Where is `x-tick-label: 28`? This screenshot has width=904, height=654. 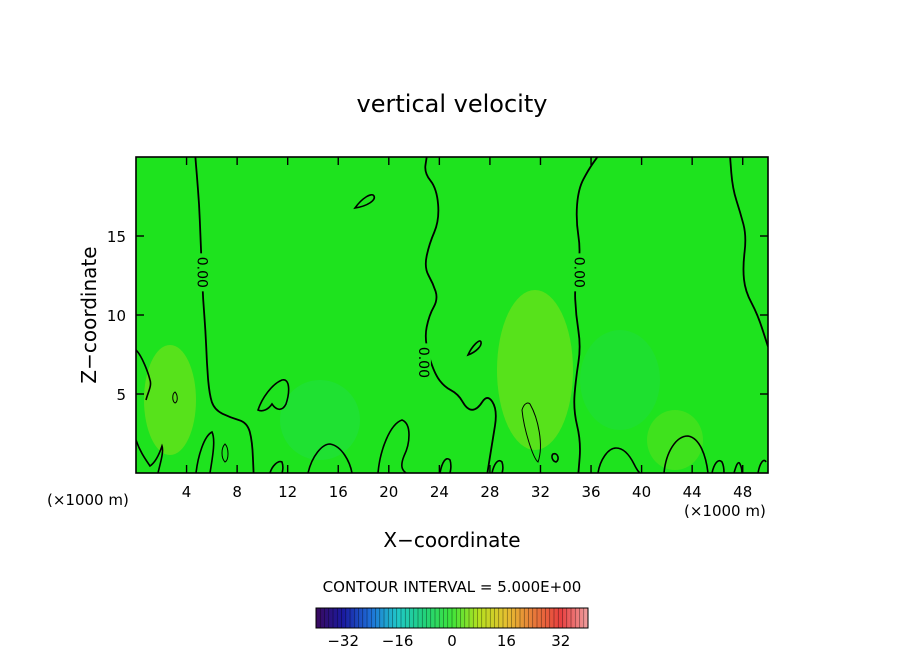
x-tick-label: 28 is located at coordinates (489, 492).